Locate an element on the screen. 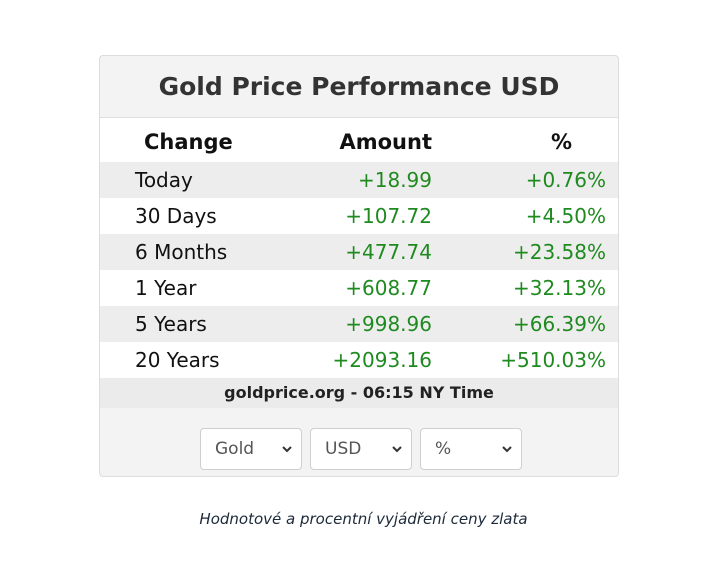 The height and width of the screenshot is (569, 727). row-amount: +477.74 is located at coordinates (388, 252).